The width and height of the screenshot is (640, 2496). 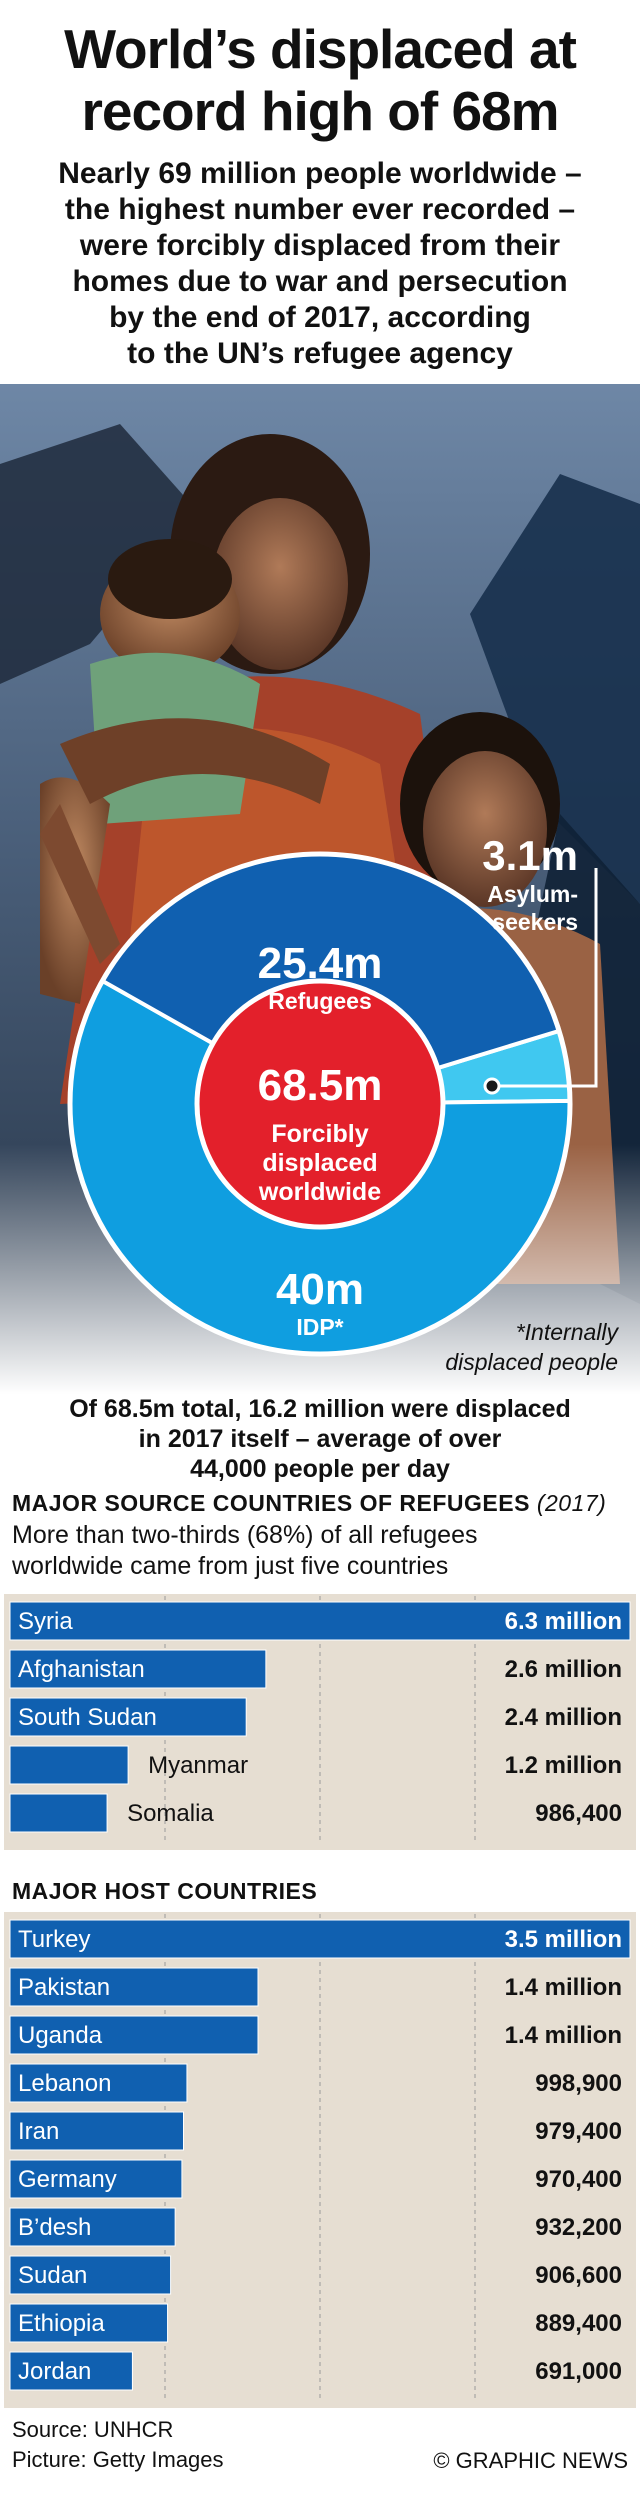 I want to click on bar-south-sudan, so click(x=128, y=1717).